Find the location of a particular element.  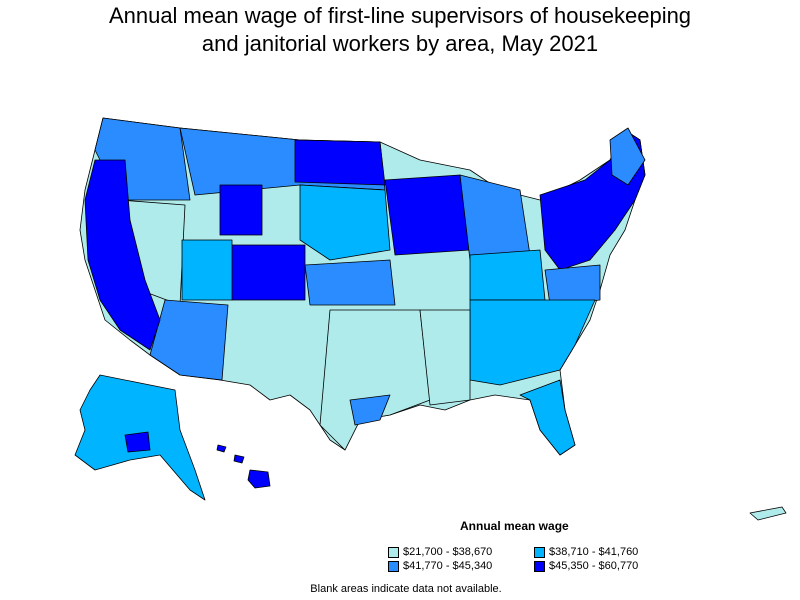

footnote: Blank areas indicate data not available. is located at coordinates (406, 589).